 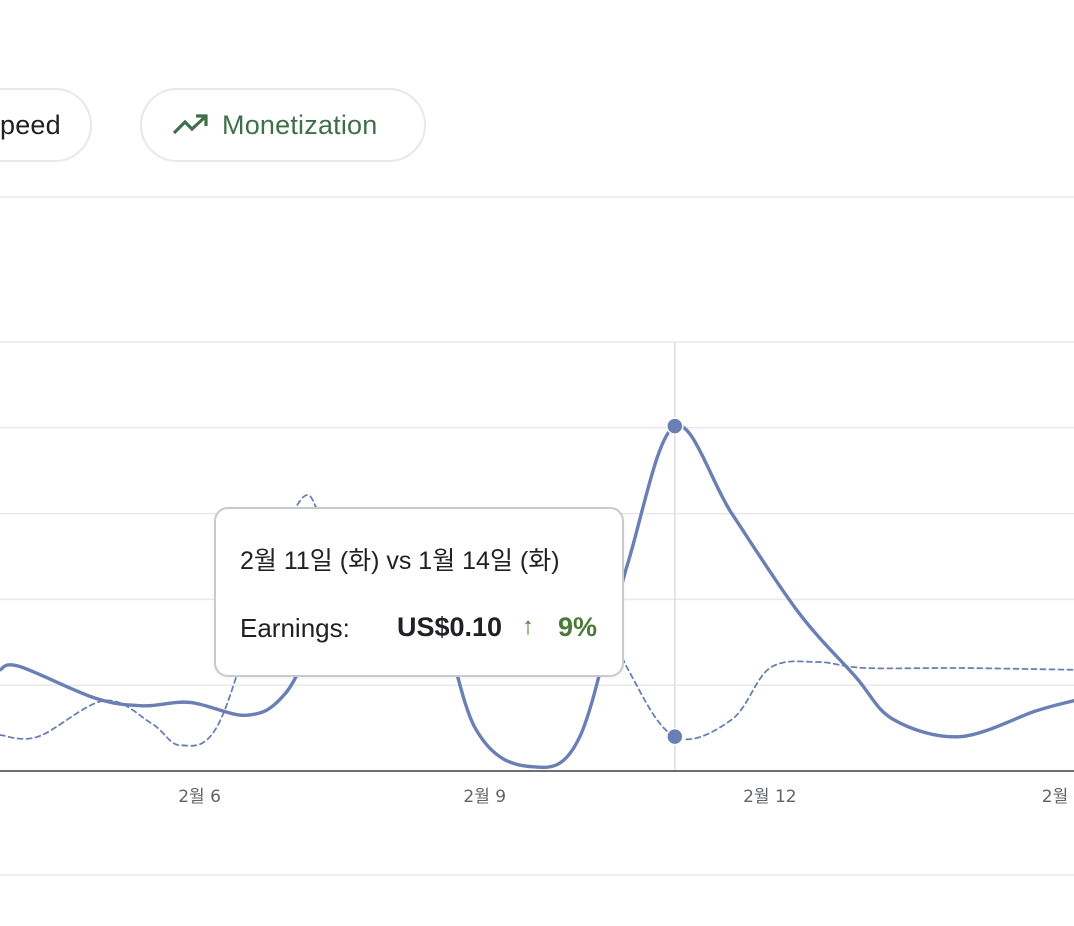 I want to click on tab-speed: peed, so click(x=46, y=125).